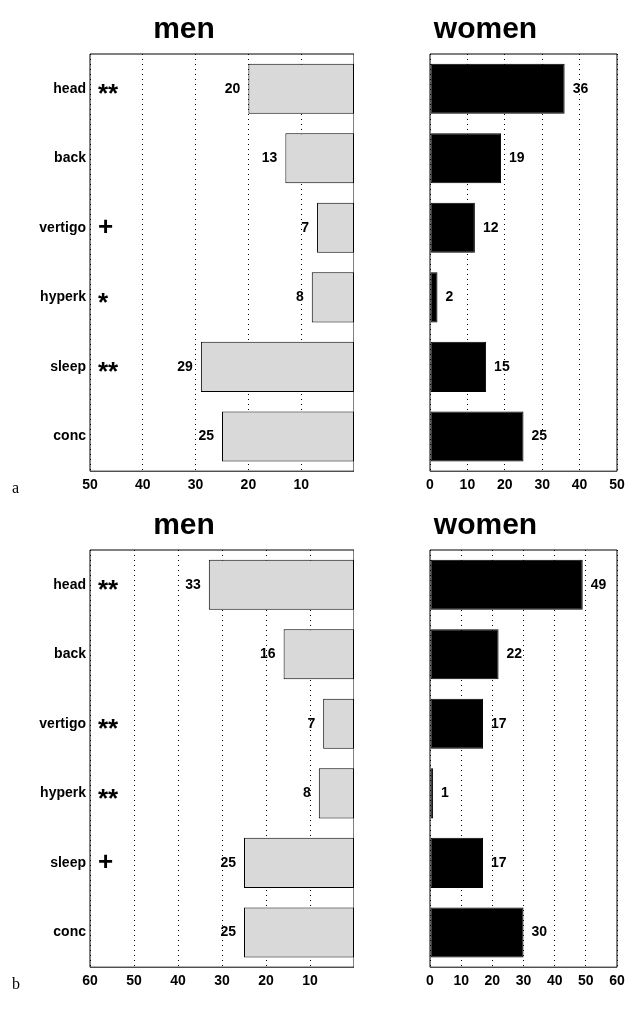 The image size is (639, 1016). What do you see at coordinates (16, 984) in the screenshot?
I see `text: b` at bounding box center [16, 984].